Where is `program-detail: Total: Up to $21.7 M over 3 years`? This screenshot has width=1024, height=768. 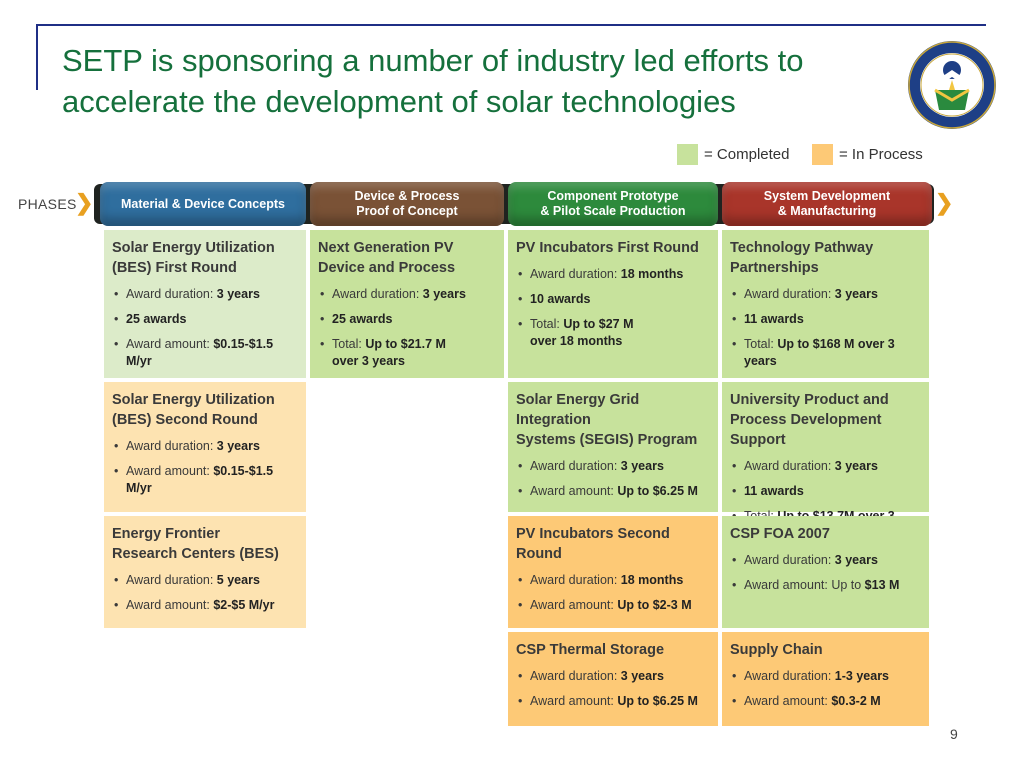
program-detail: Total: Up to $21.7 M over 3 years is located at coordinates (407, 353).